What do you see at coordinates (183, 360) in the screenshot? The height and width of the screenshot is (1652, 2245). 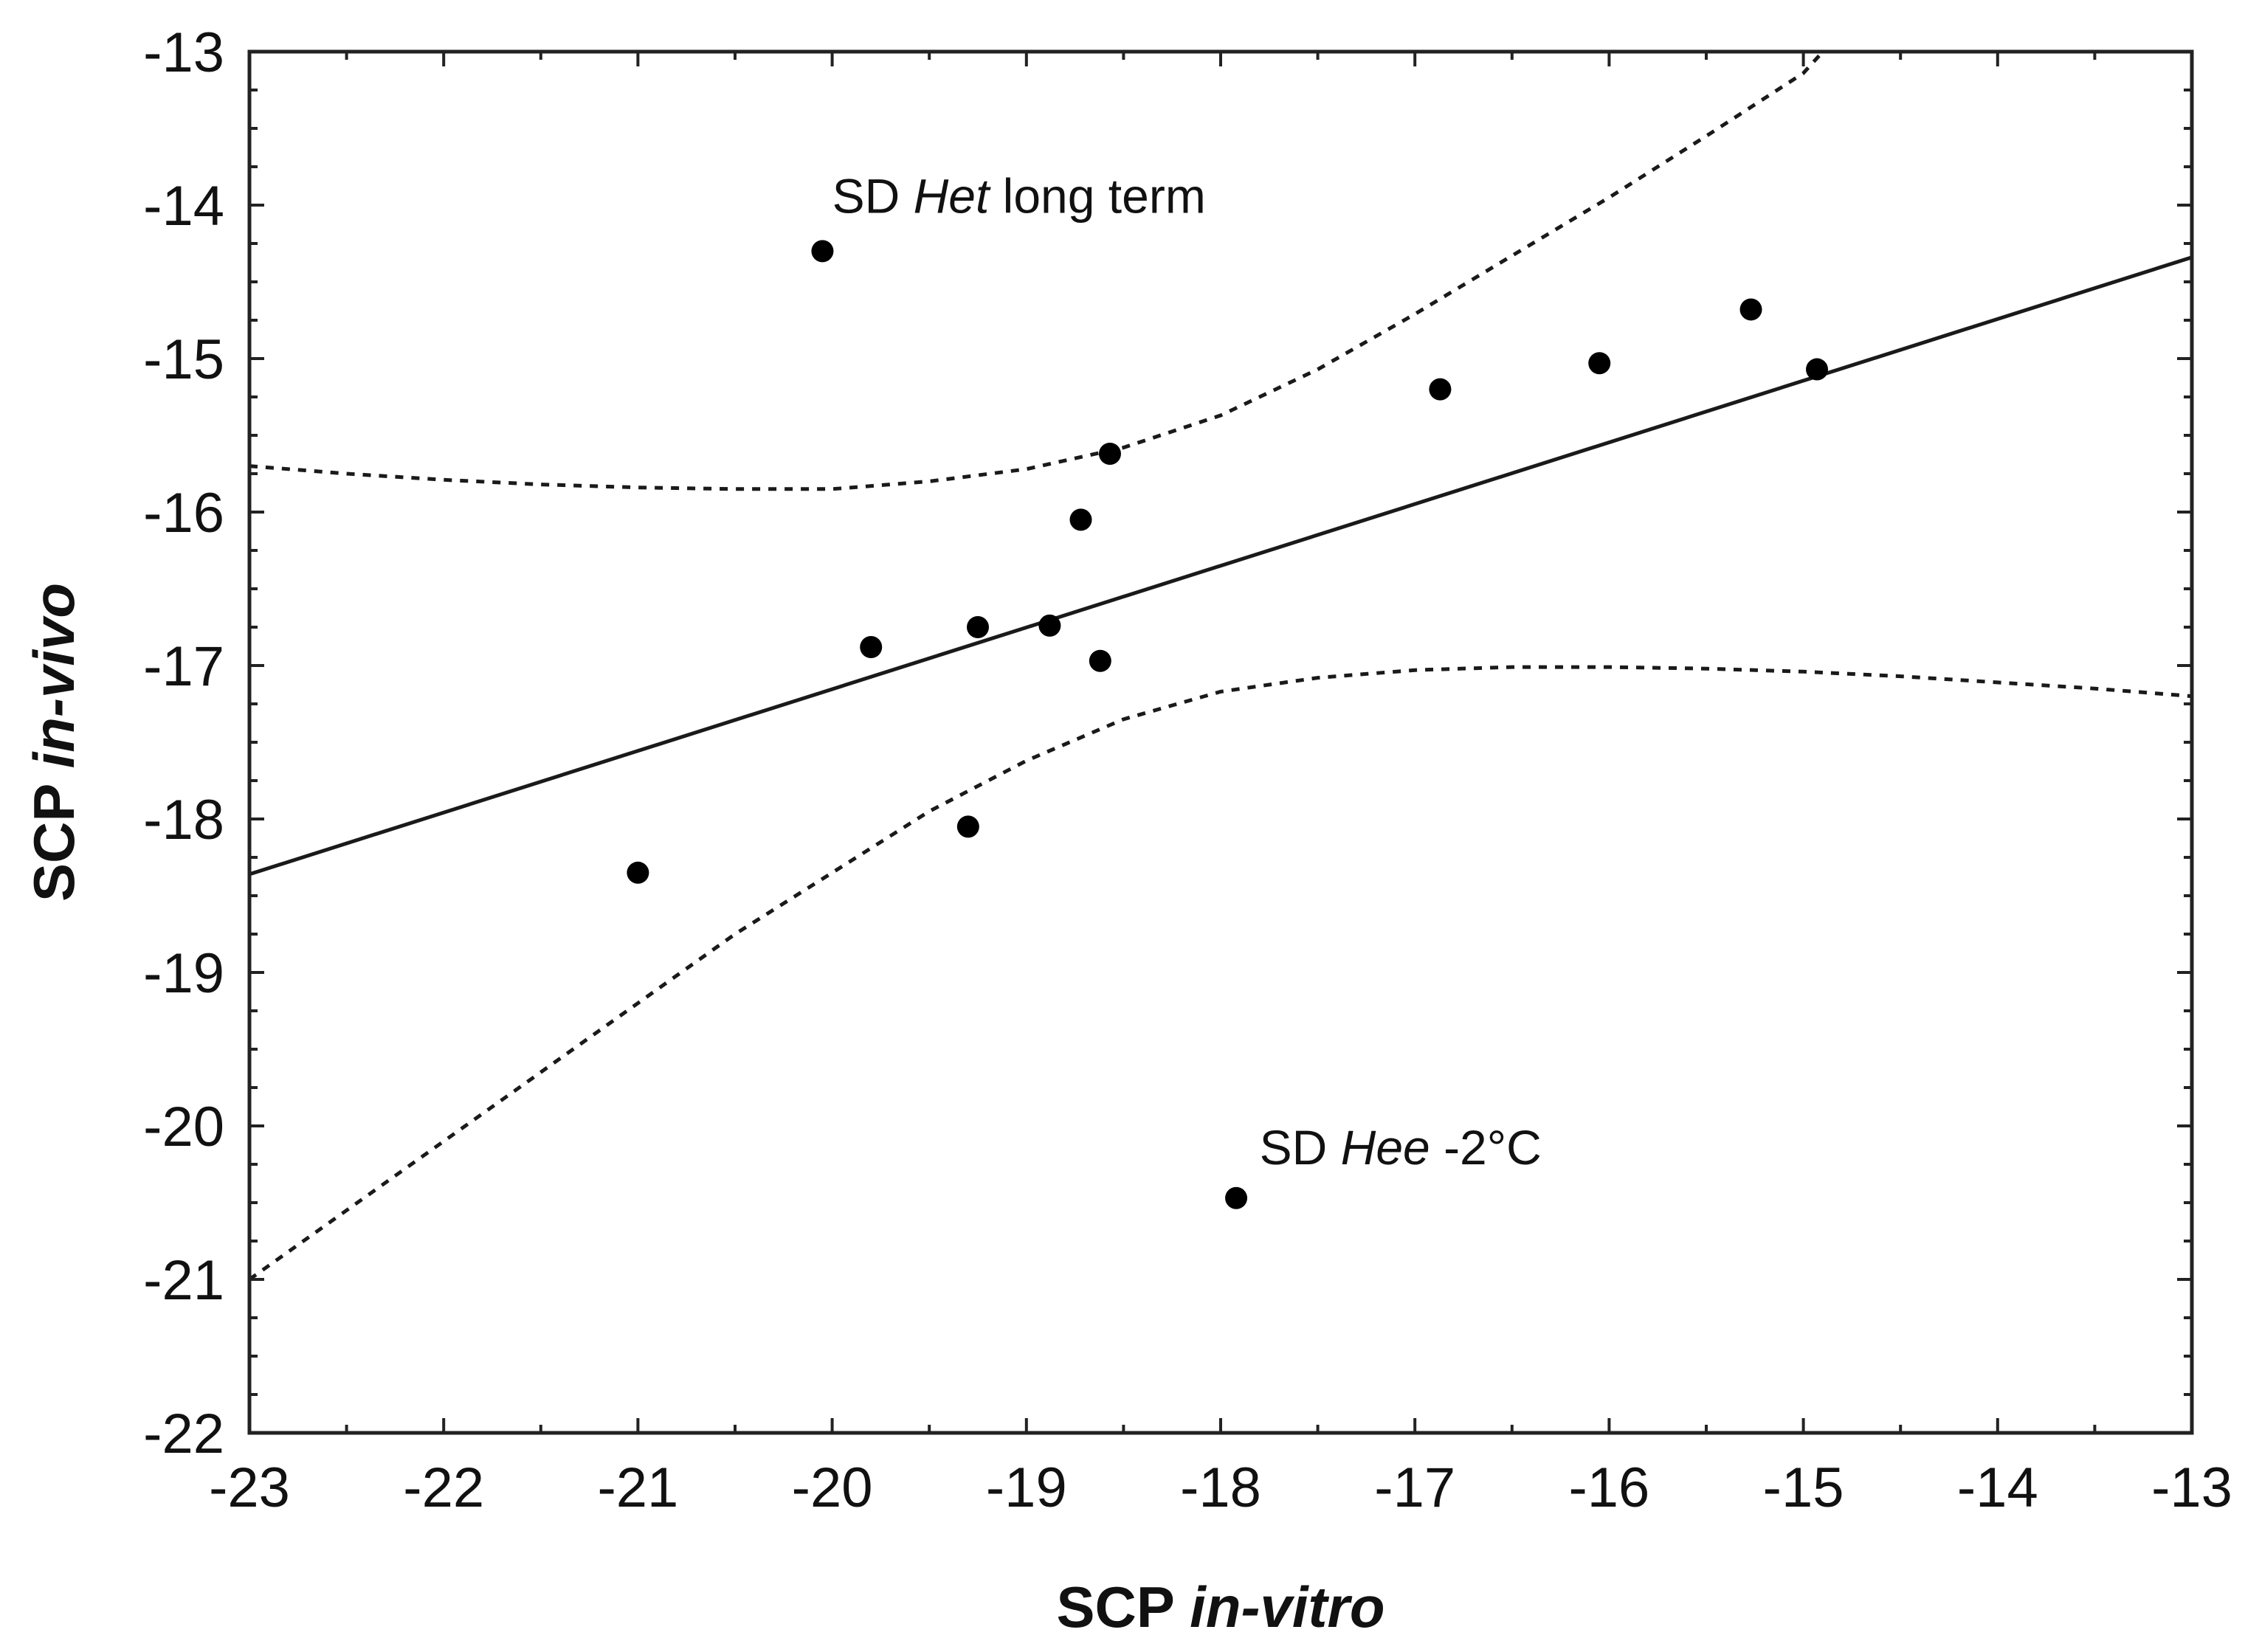 I see `y-tick-label: -15` at bounding box center [183, 360].